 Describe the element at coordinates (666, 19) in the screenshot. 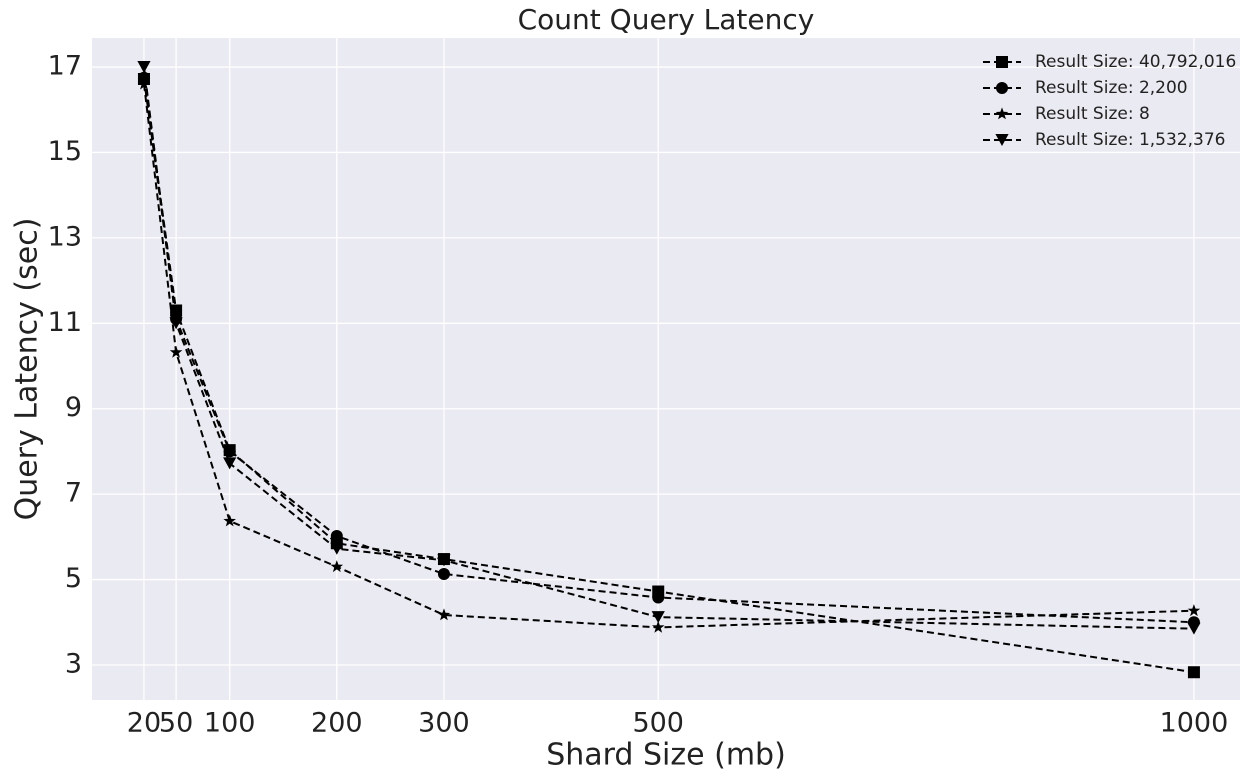

I see `chart-title: Count Query Latency` at that location.